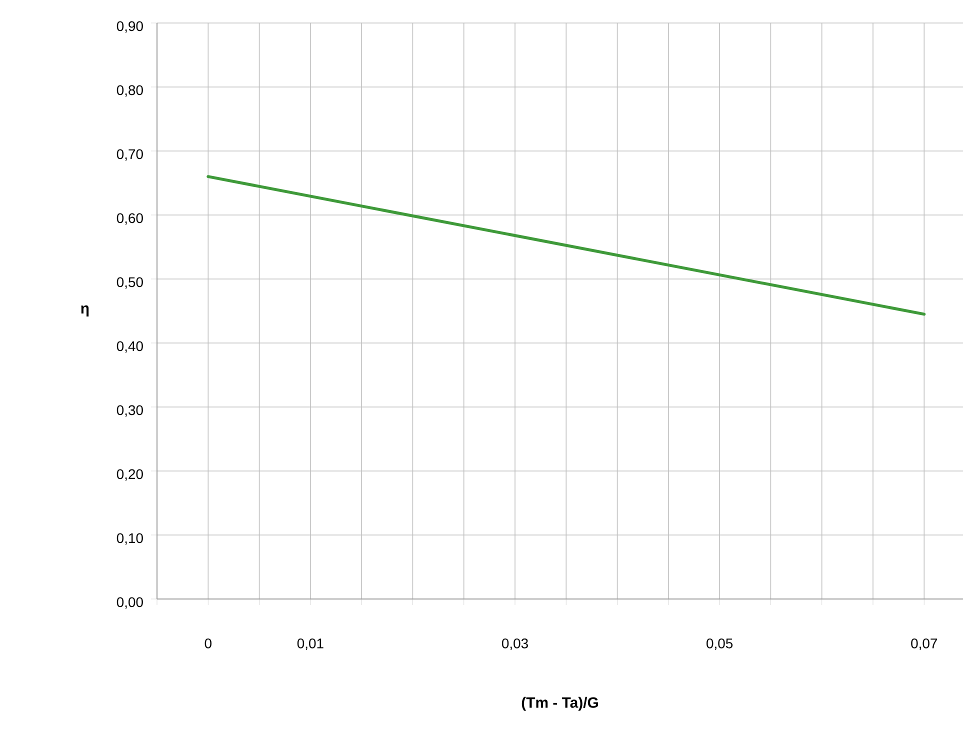 The image size is (963, 742). What do you see at coordinates (129, 347) in the screenshot?
I see `y-tick-label: 0,40` at bounding box center [129, 347].